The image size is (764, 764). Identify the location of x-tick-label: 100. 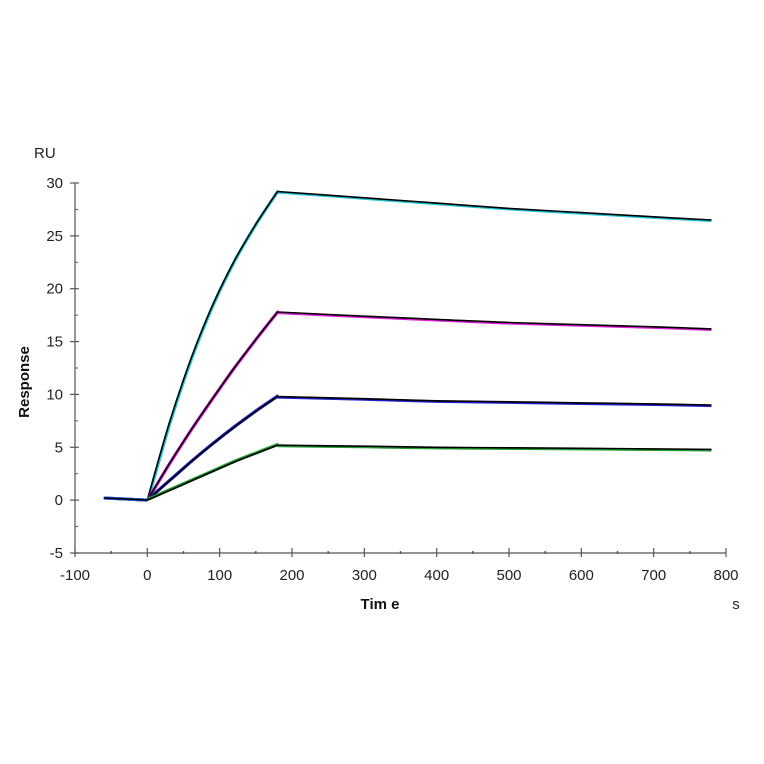
(219, 575).